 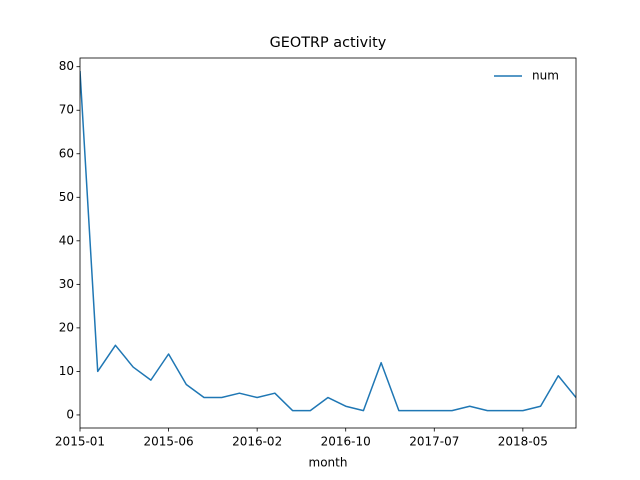 I want to click on y-tick-label: 70, so click(x=66, y=110).